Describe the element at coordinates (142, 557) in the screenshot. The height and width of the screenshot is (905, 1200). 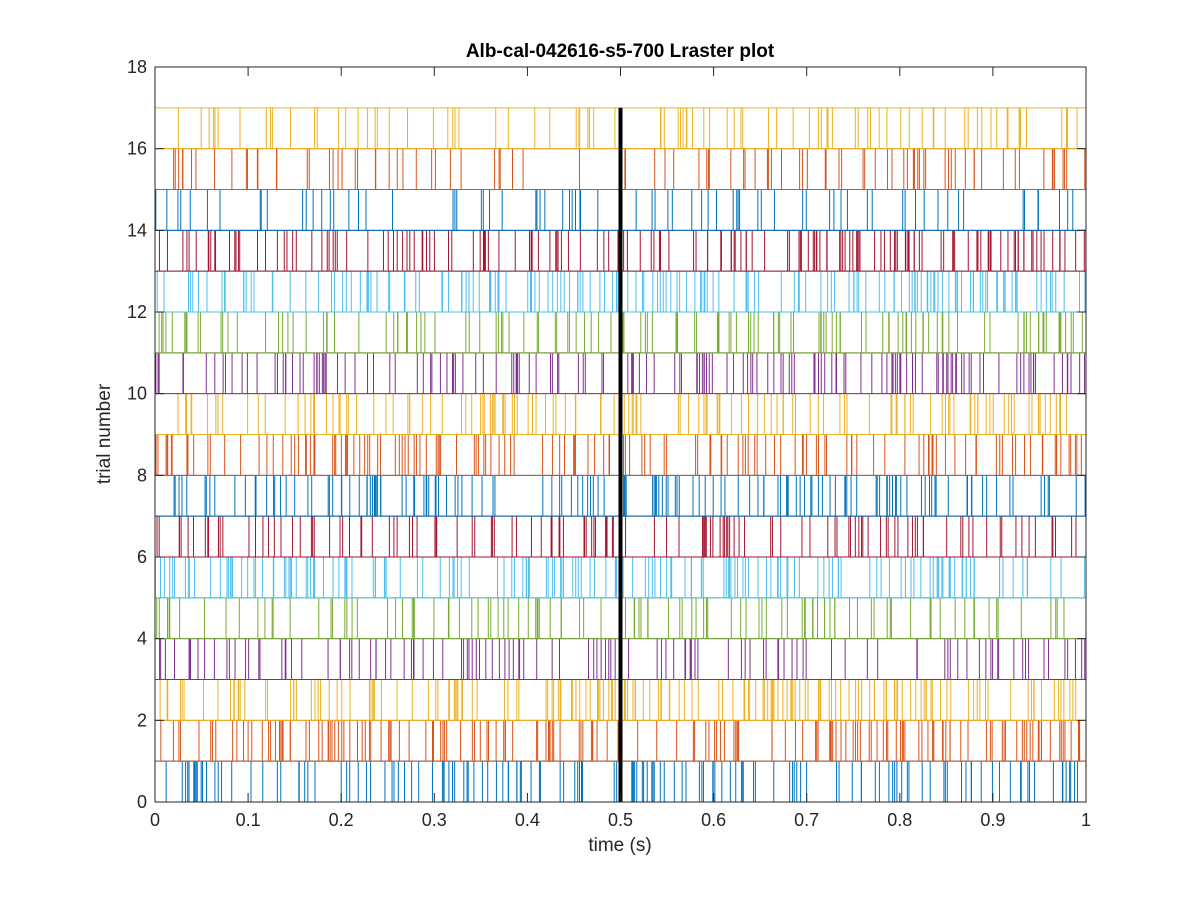
I see `y-tick-label: 6` at that location.